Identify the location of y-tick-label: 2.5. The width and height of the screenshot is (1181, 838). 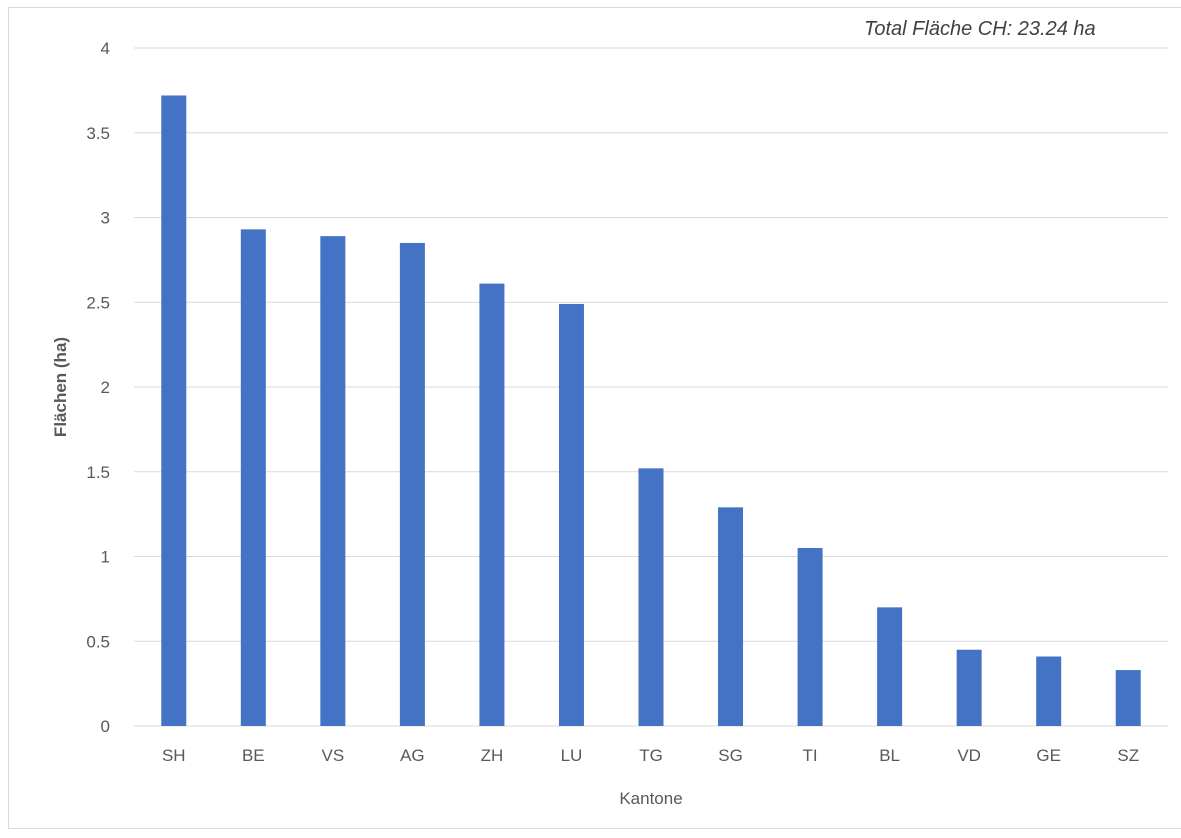
(98, 302).